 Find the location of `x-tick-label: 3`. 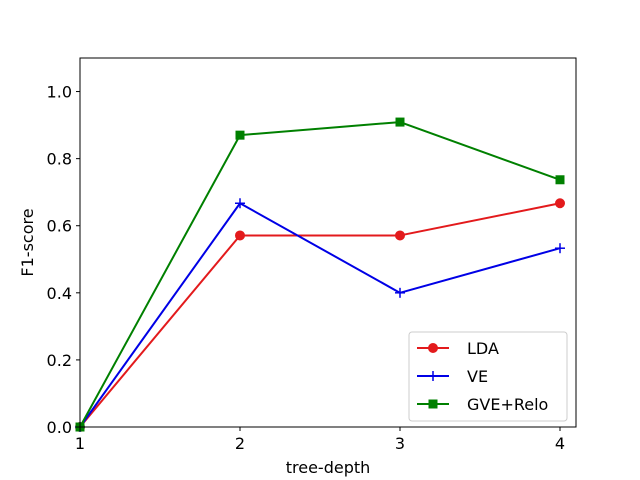

x-tick-label: 3 is located at coordinates (400, 443).